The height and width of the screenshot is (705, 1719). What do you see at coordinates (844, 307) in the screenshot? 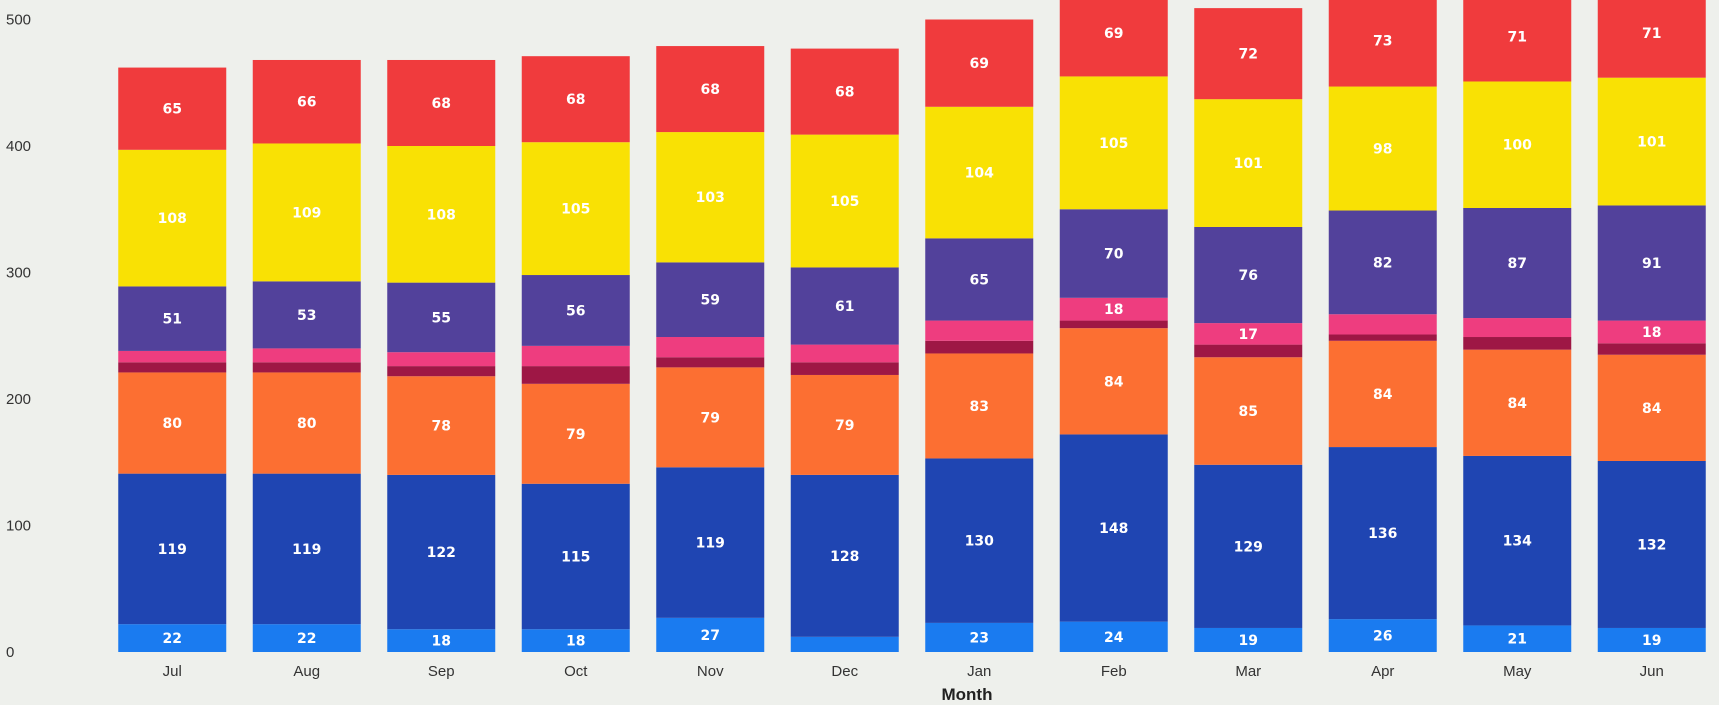
I see `data-label: 61` at bounding box center [844, 307].